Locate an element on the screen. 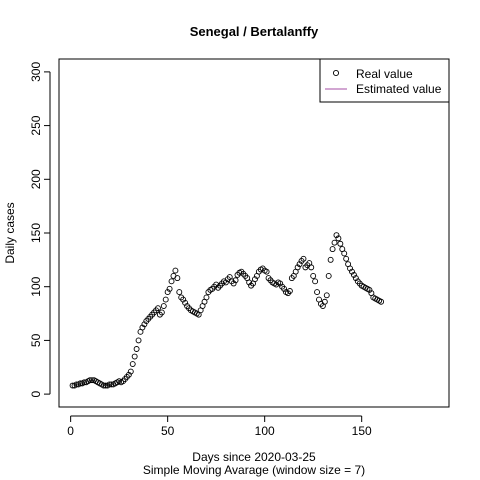  y-tick-label: 100 is located at coordinates (36, 286).